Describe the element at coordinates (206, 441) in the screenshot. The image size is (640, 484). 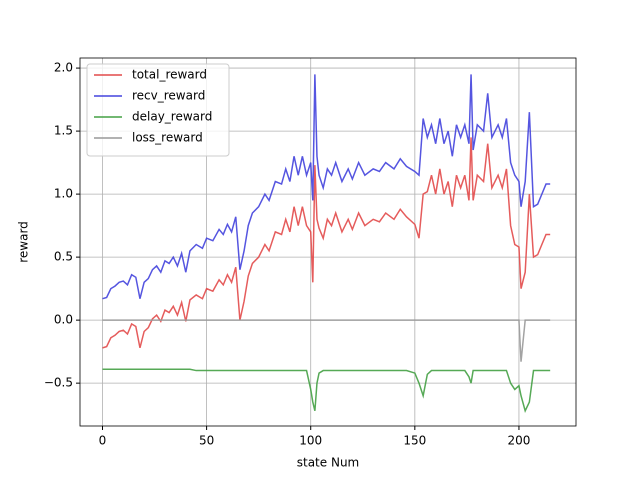
I see `x-tick-label: 50` at that location.